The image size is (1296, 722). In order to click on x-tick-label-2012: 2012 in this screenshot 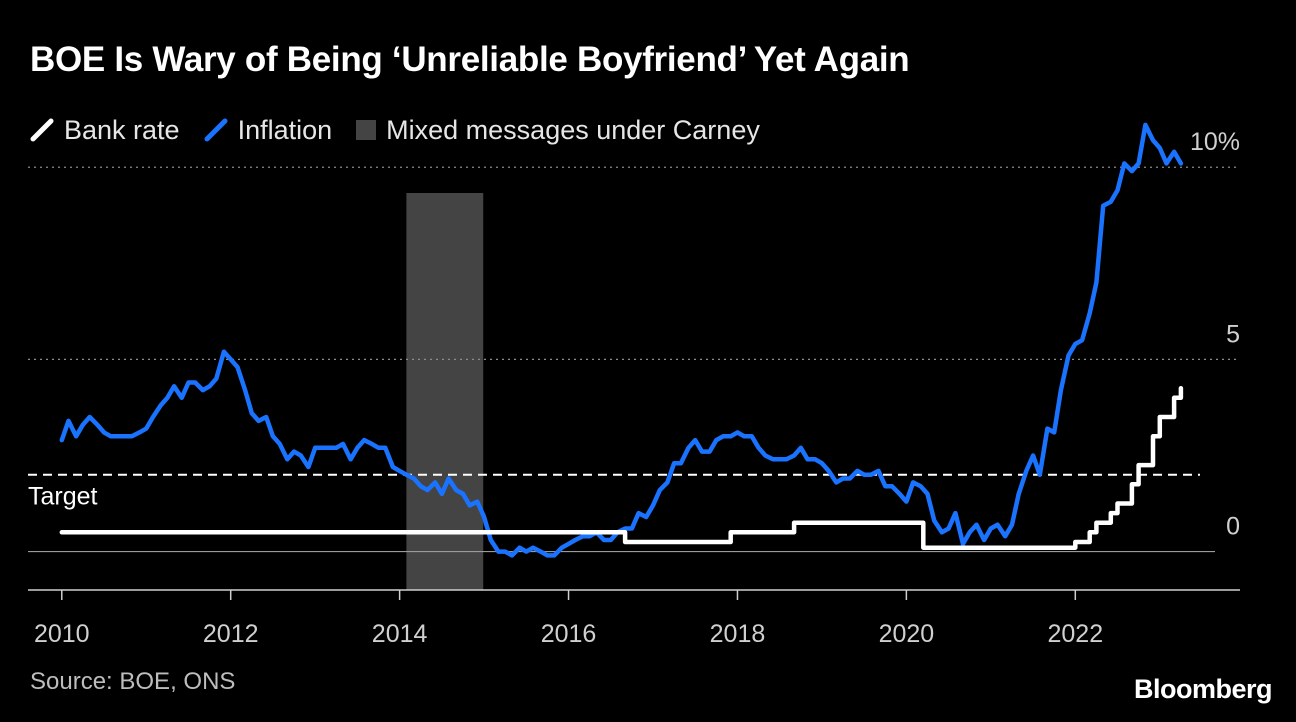, I will do `click(231, 634)`.